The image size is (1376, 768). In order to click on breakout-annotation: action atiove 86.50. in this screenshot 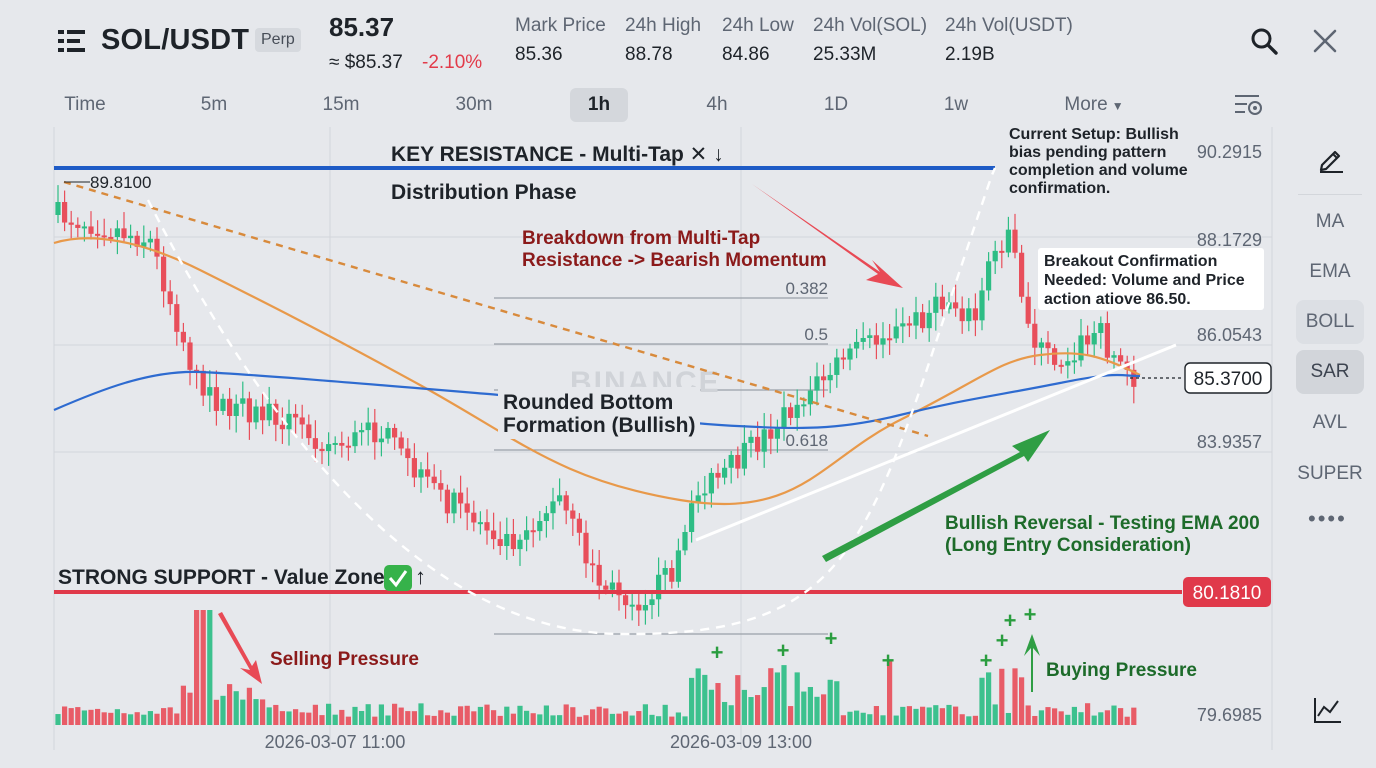, I will do `click(1117, 299)`.